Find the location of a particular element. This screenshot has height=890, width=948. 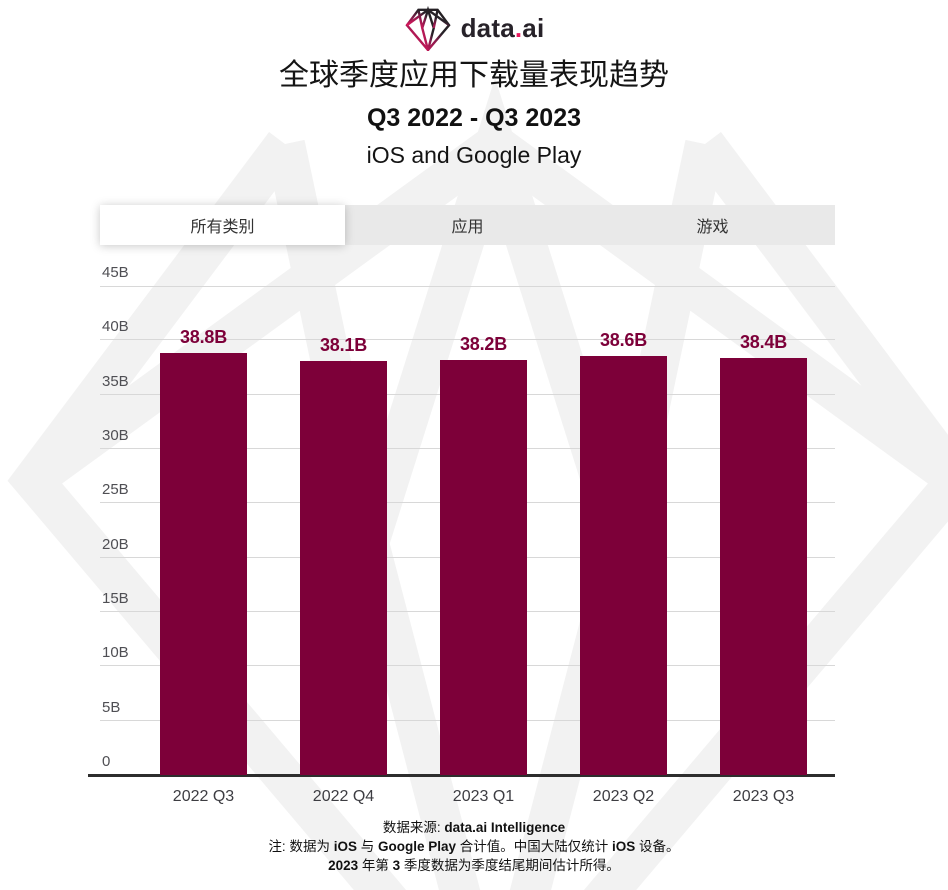

bar-value-label: 38.4B is located at coordinates (763, 342).